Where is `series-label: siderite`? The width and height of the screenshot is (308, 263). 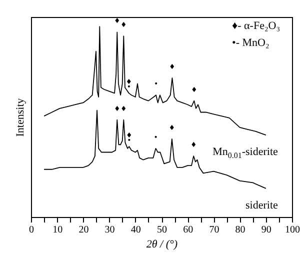 series-label: siderite is located at coordinates (262, 205).